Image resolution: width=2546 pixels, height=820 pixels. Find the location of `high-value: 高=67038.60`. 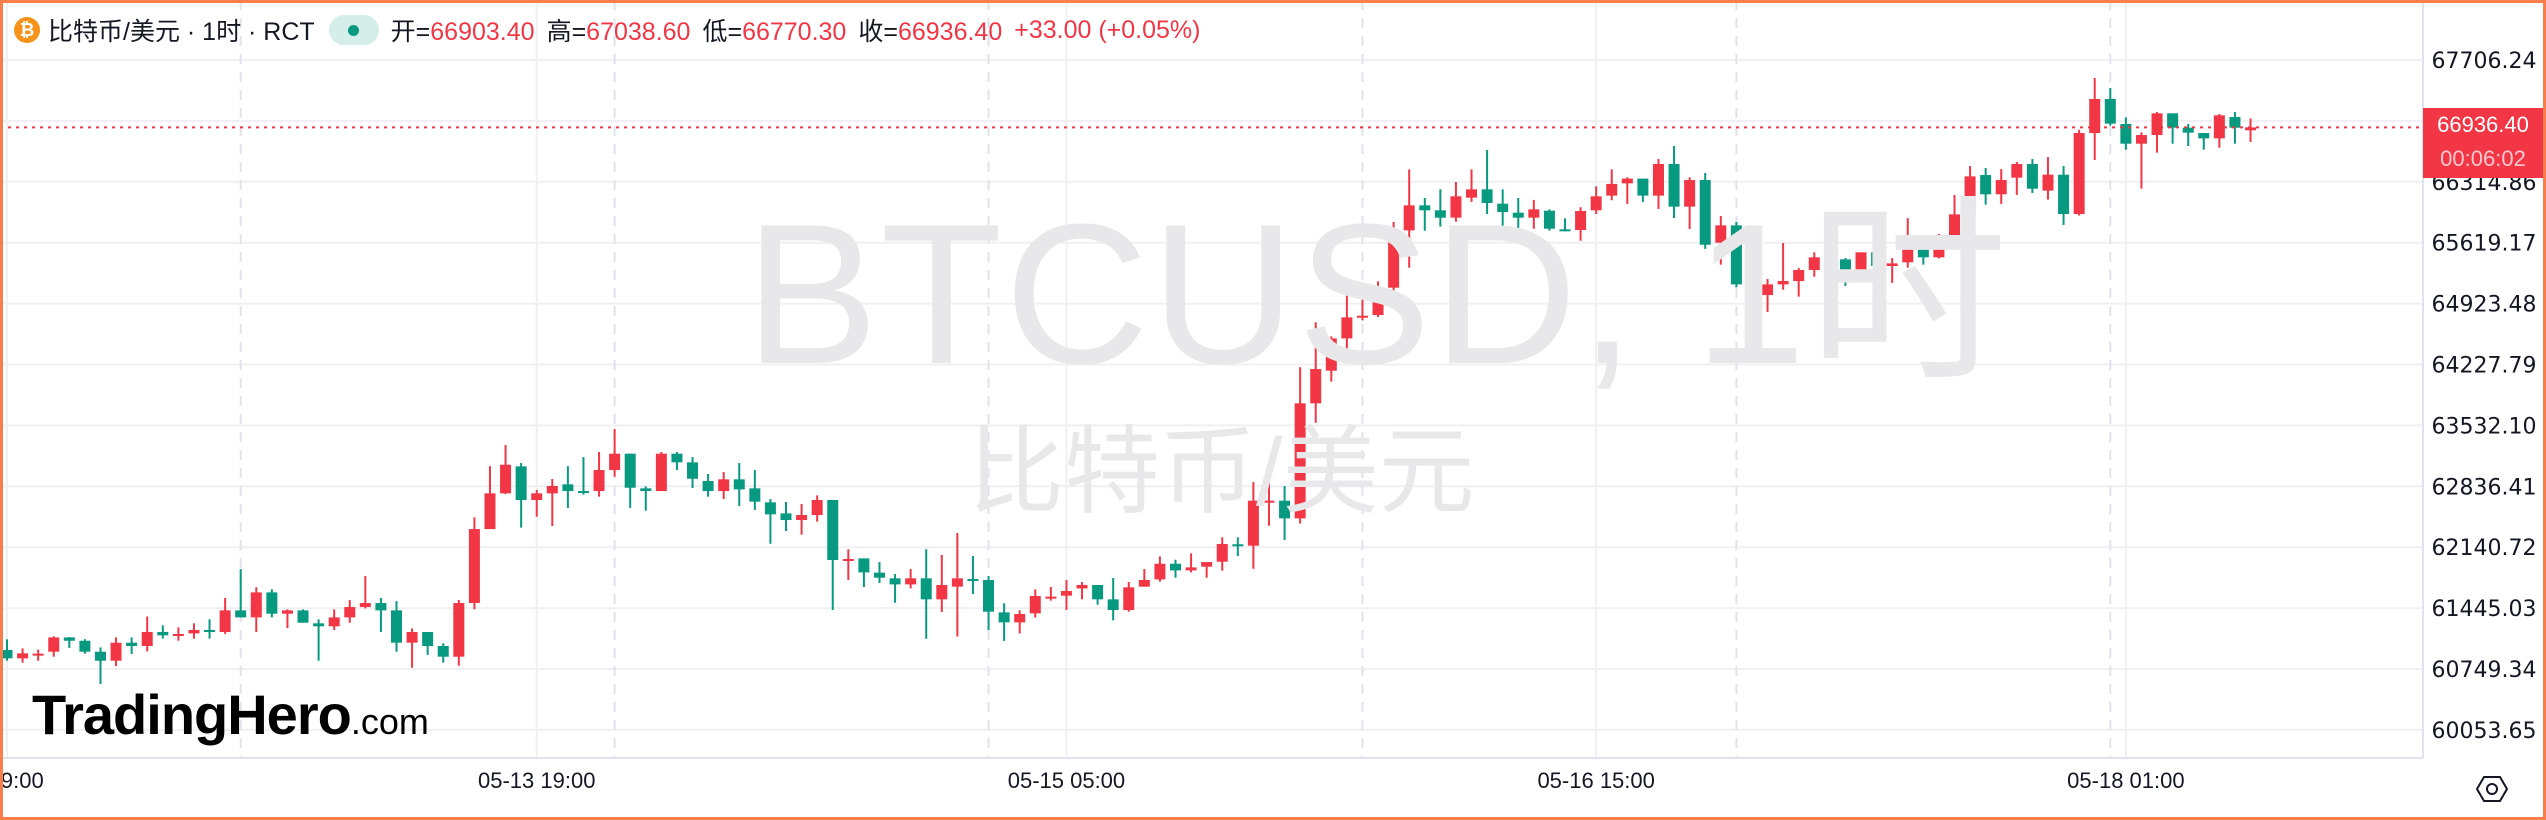

high-value: 高=67038.60 is located at coordinates (618, 32).